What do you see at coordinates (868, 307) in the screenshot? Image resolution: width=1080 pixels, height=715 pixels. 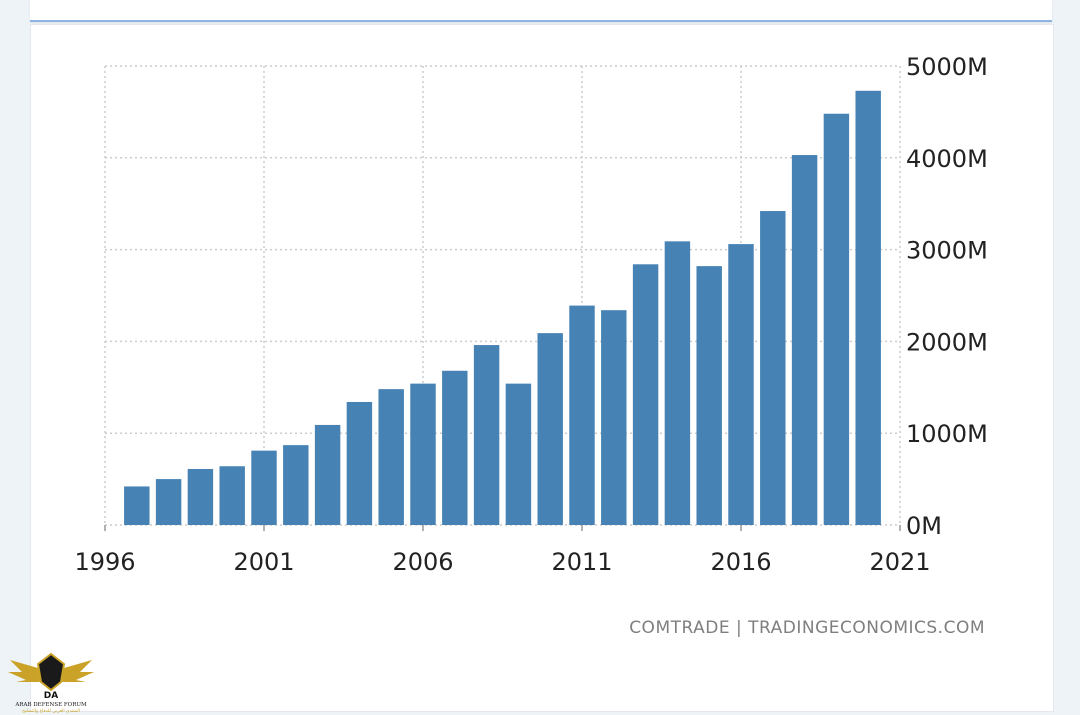 I see `bar-2020` at bounding box center [868, 307].